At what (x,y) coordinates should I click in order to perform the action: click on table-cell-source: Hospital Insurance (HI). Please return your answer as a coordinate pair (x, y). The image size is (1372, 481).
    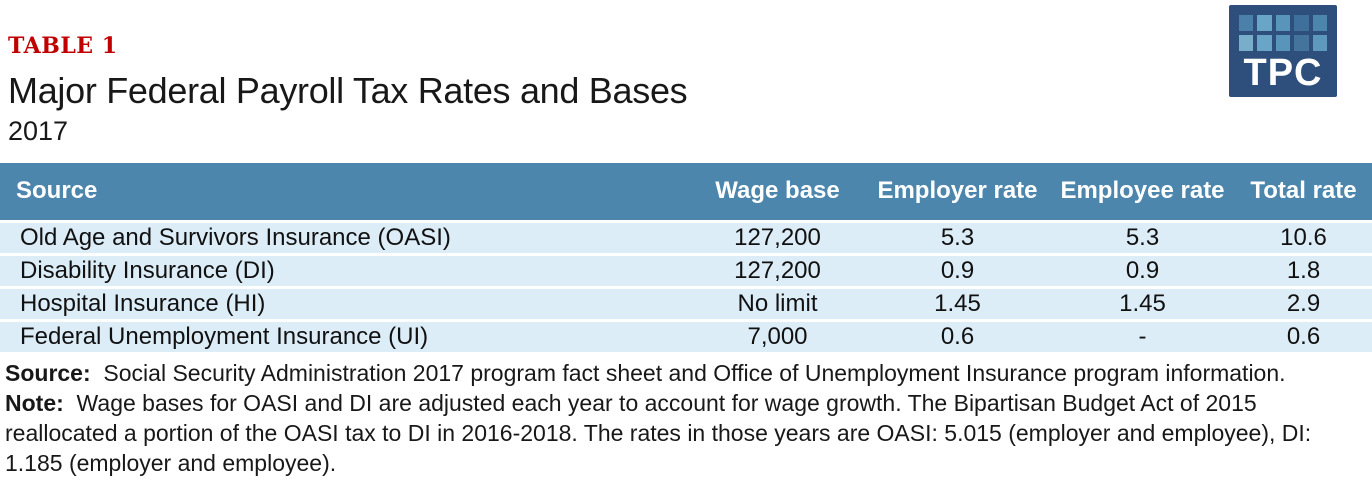
    Looking at the image, I should click on (345, 302).